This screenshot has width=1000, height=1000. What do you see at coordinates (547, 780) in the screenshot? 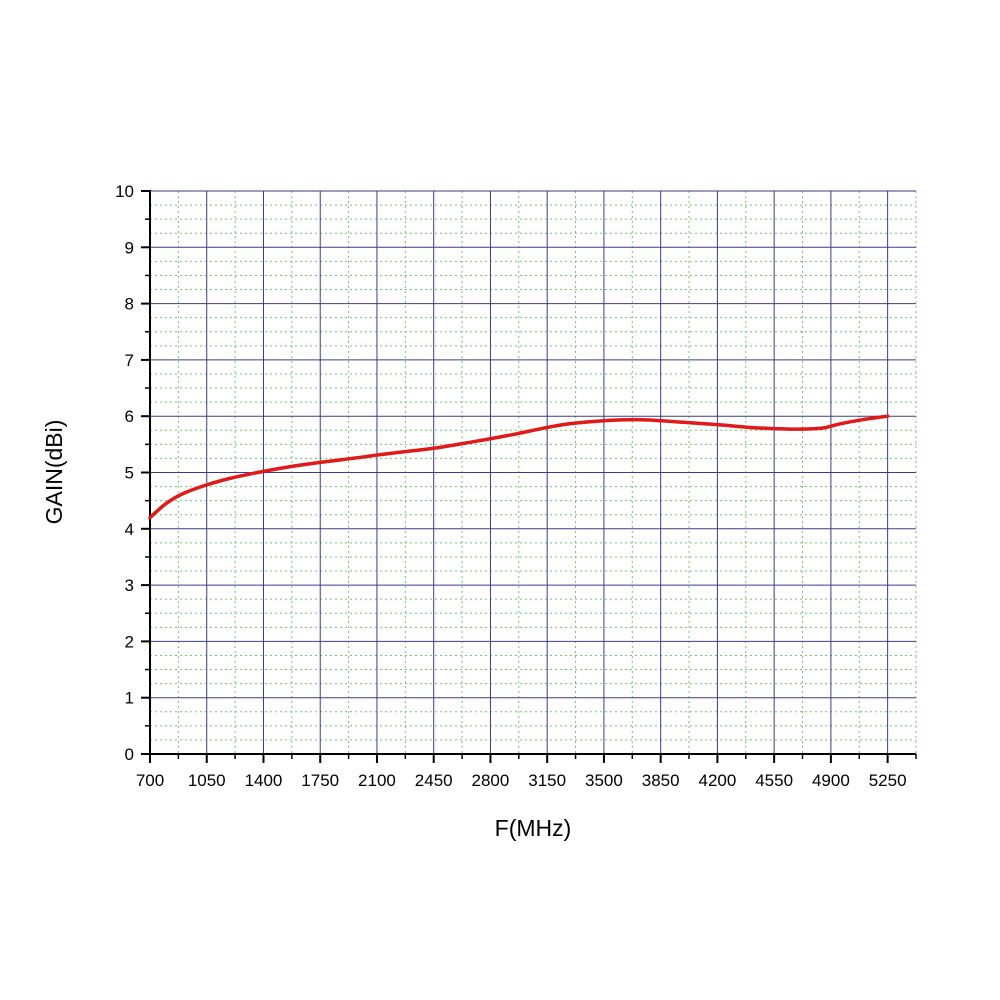
I see `x-tick-label: 3150` at bounding box center [547, 780].